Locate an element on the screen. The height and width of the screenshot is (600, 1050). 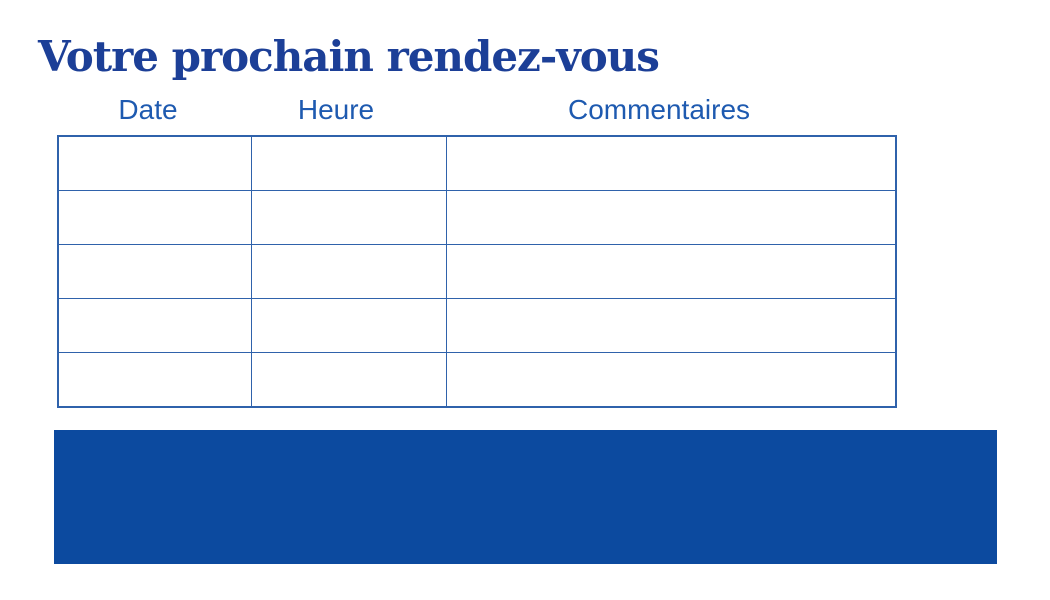
page-title: Votre prochain rendez-vous is located at coordinates (349, 56).